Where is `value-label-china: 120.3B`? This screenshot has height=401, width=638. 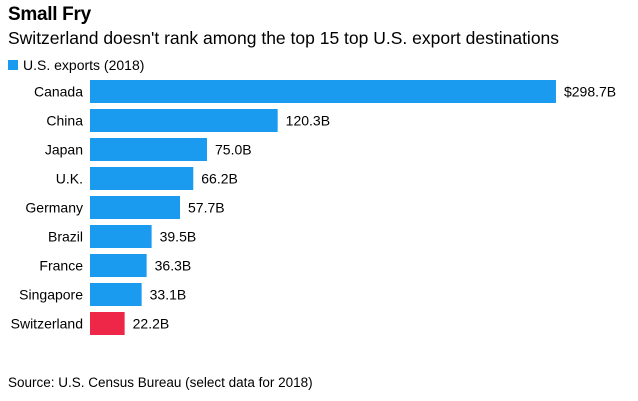 value-label-china: 120.3B is located at coordinates (308, 121).